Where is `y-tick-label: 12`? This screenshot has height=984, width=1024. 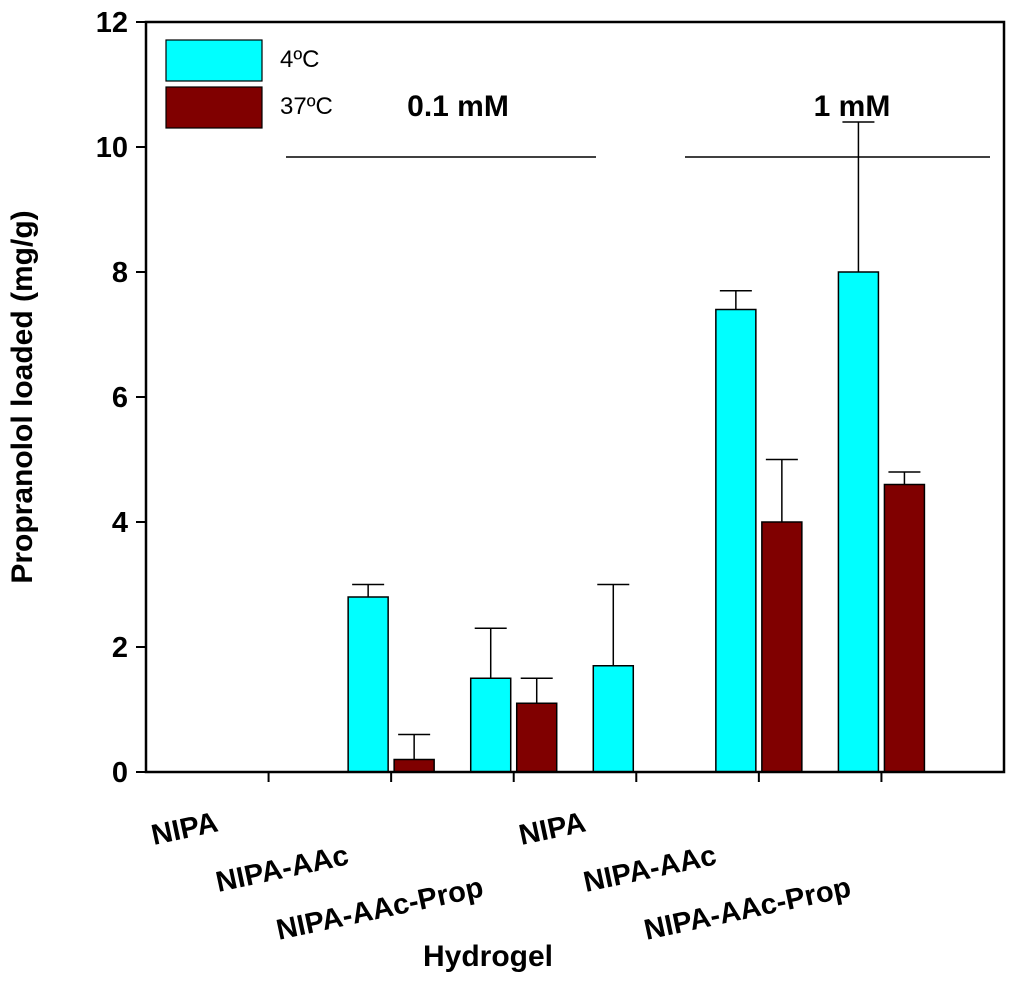 y-tick-label: 12 is located at coordinates (112, 23).